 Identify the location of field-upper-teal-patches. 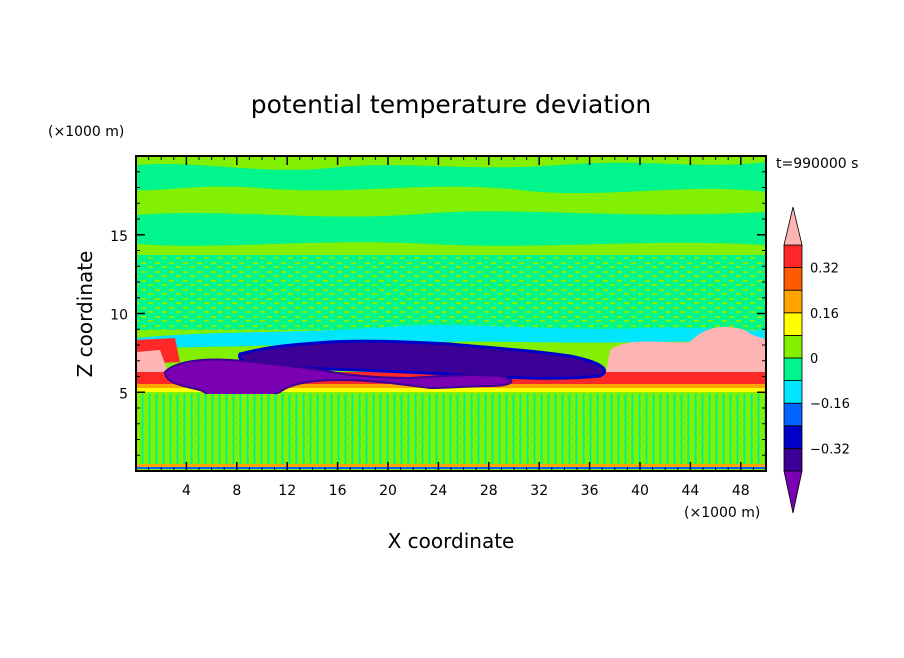
(451, 178).